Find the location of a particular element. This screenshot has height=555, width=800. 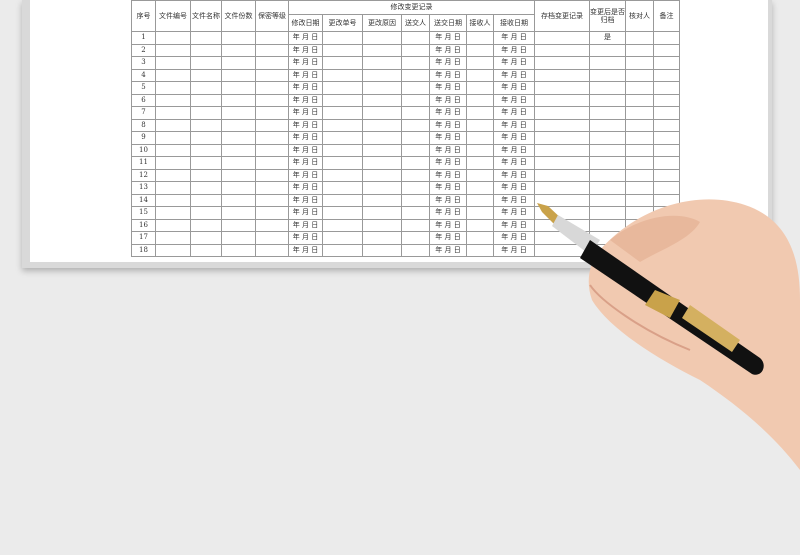

table-row: 13 年 月 日年 月 日年 月 日 is located at coordinates (405, 188).